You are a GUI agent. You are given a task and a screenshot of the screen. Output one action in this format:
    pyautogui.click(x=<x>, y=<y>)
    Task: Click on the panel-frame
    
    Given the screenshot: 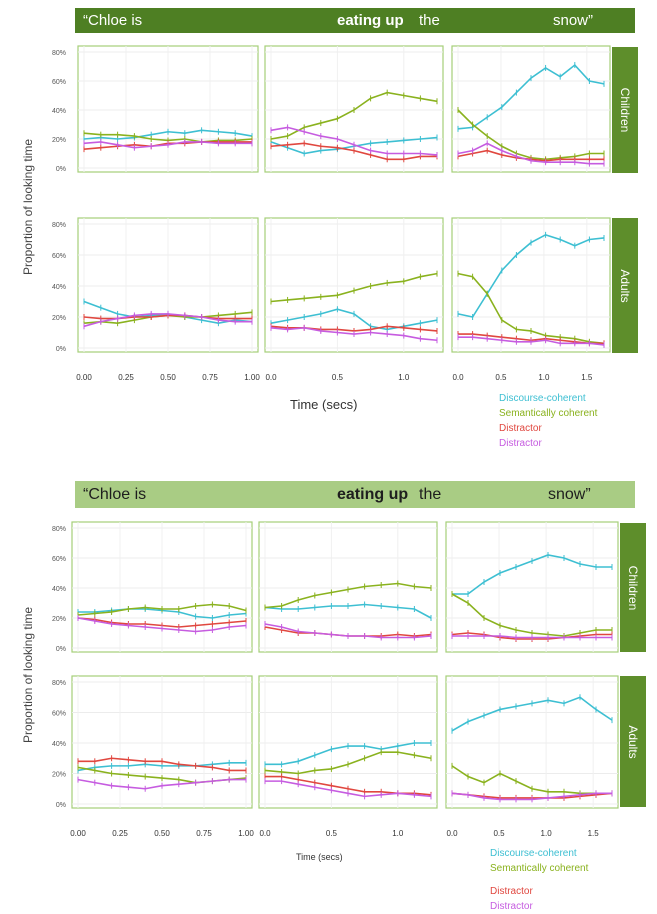 What is the action you would take?
    pyautogui.click(x=531, y=109)
    